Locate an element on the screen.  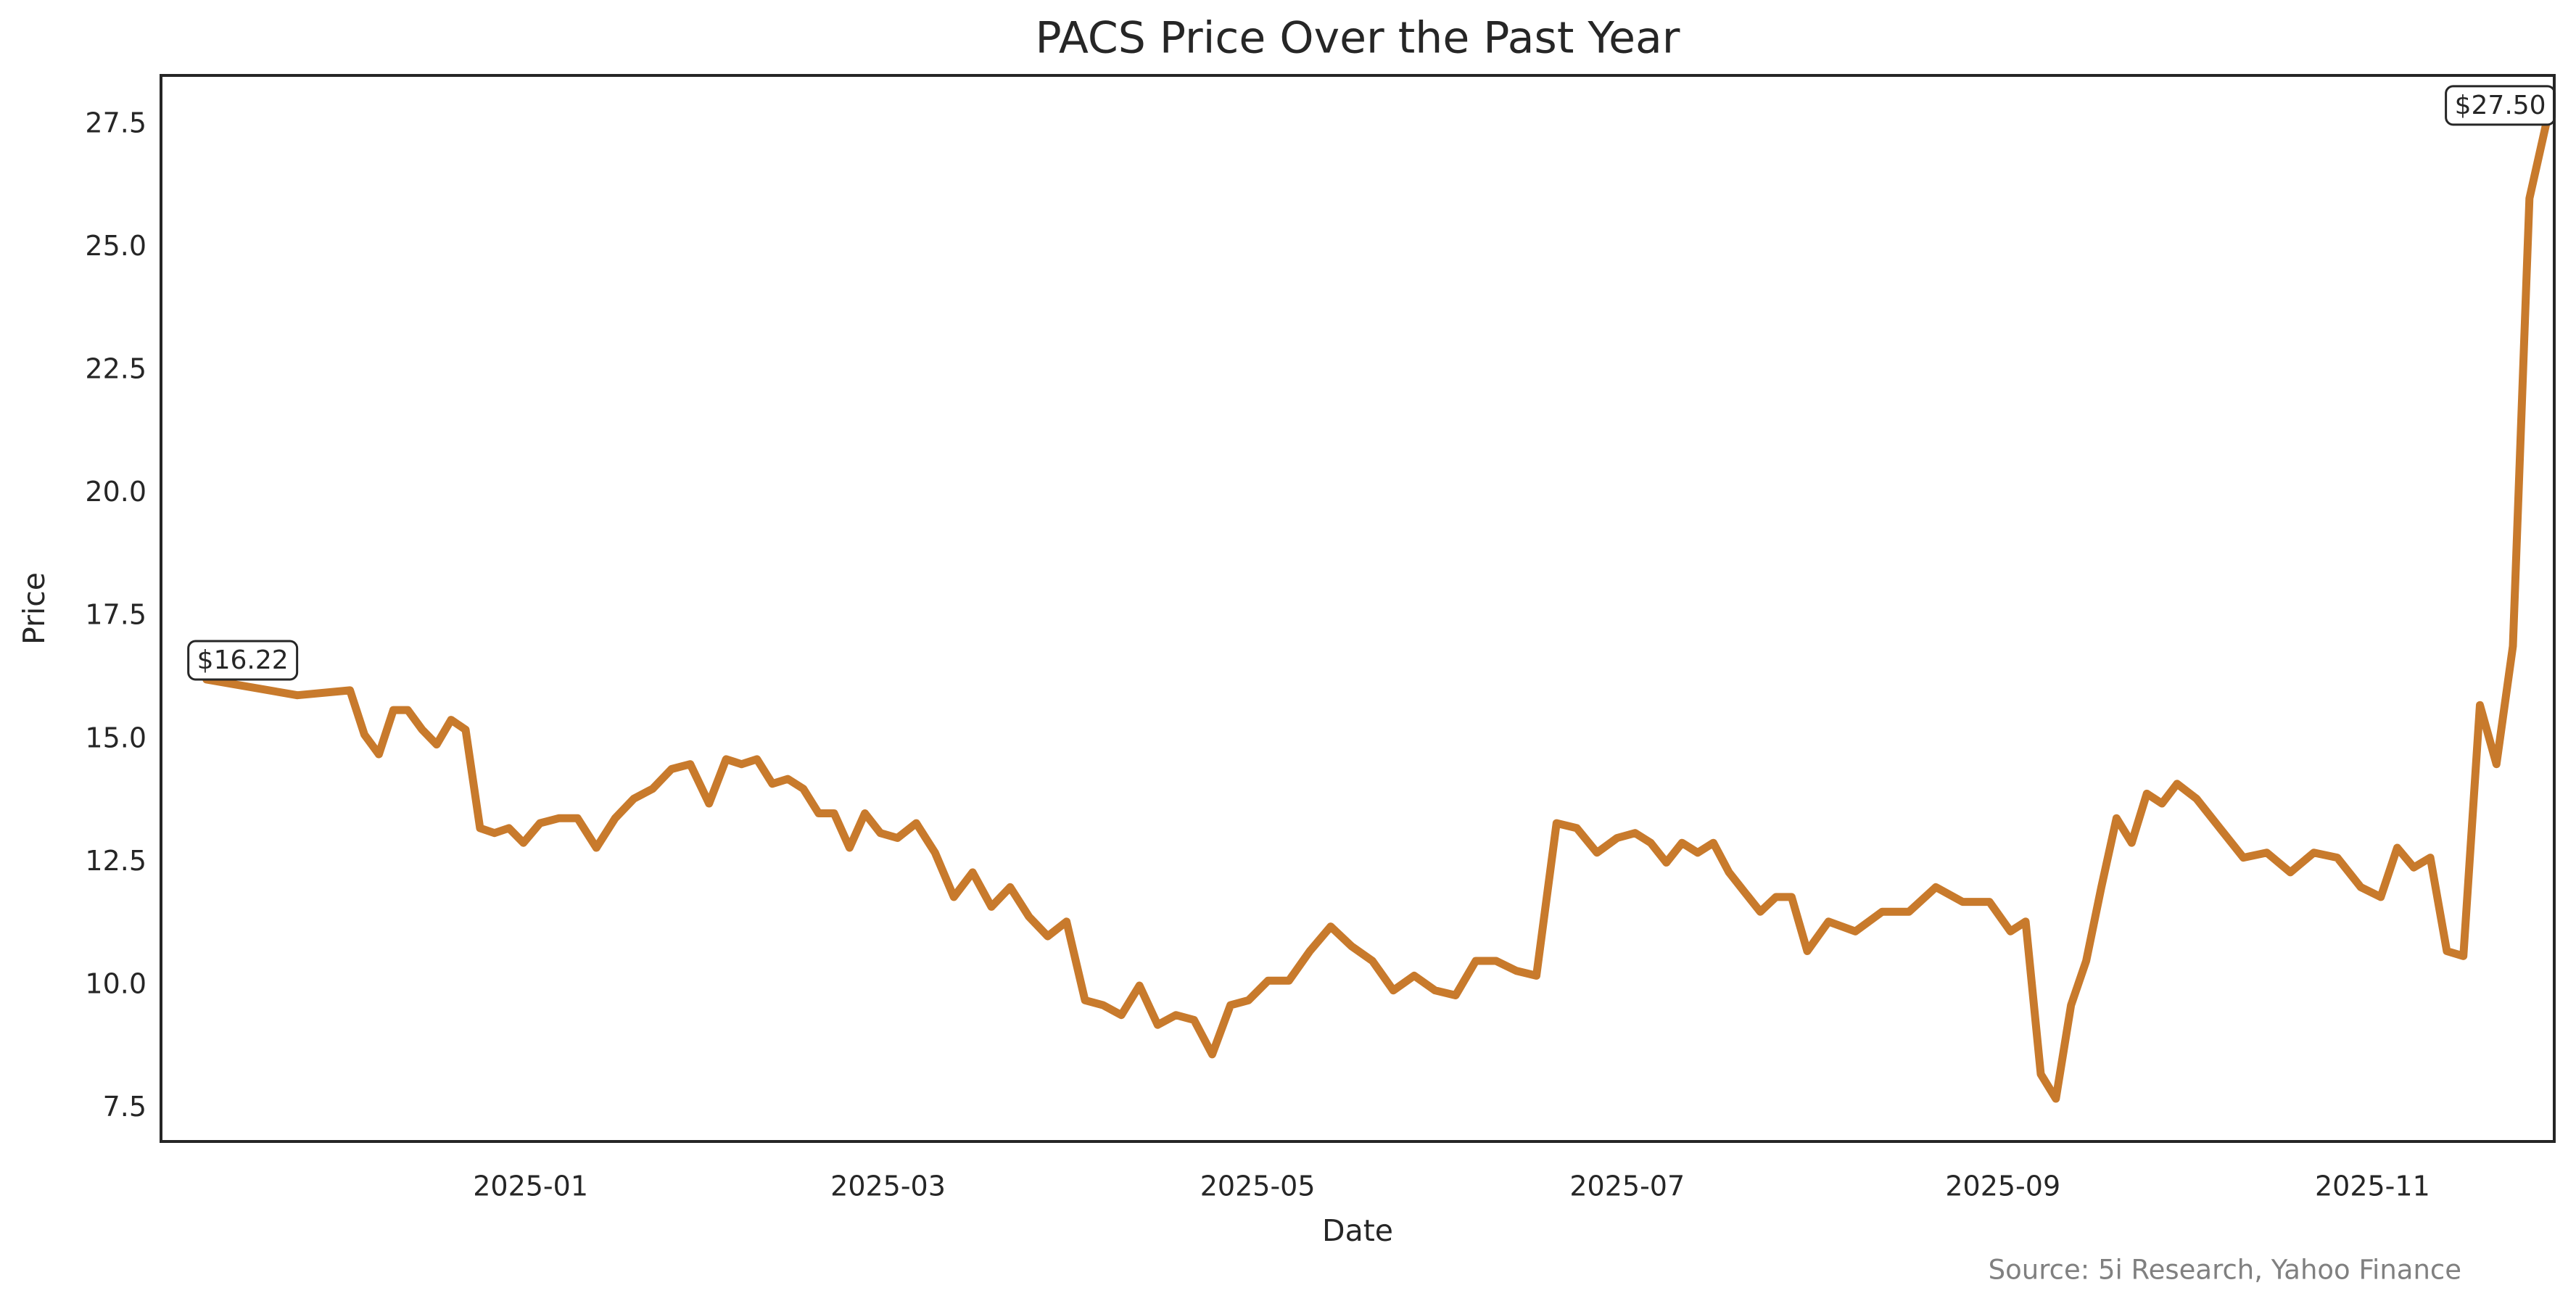
annotation-box is located at coordinates (243, 660).